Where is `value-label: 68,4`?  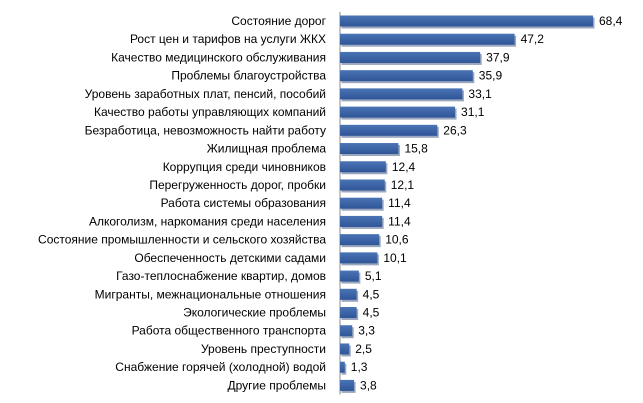
value-label: 68,4 is located at coordinates (611, 21).